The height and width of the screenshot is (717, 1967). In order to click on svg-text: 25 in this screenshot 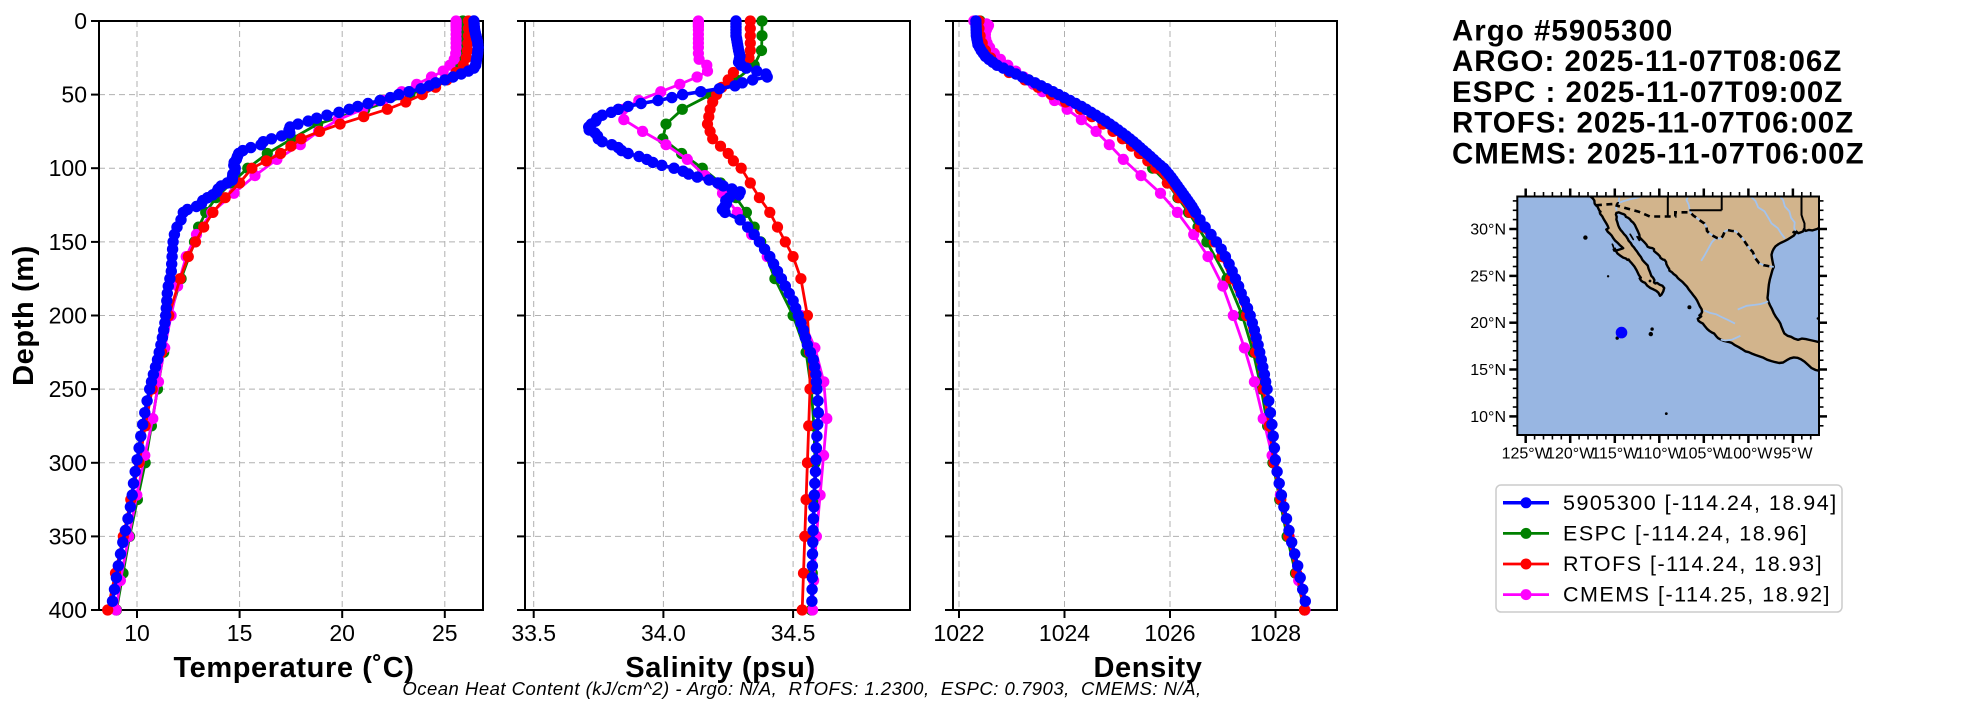, I will do `click(445, 633)`.